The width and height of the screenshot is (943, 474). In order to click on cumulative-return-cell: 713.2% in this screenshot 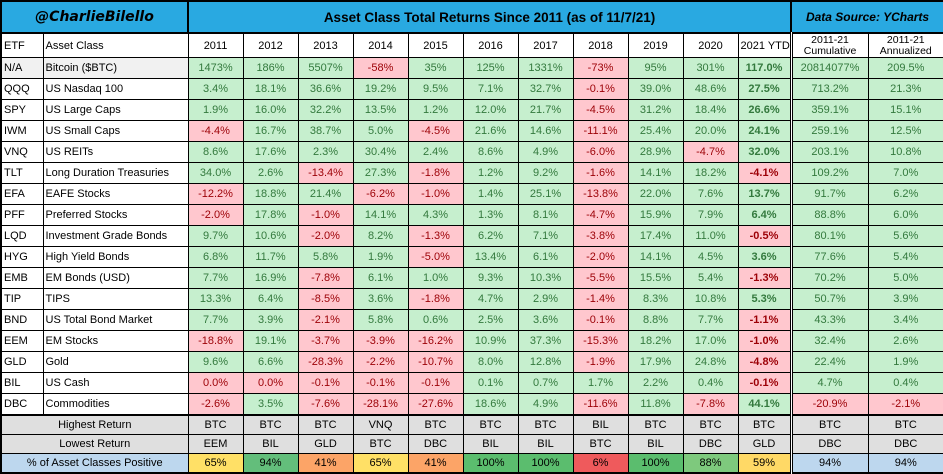, I will do `click(829, 89)`.